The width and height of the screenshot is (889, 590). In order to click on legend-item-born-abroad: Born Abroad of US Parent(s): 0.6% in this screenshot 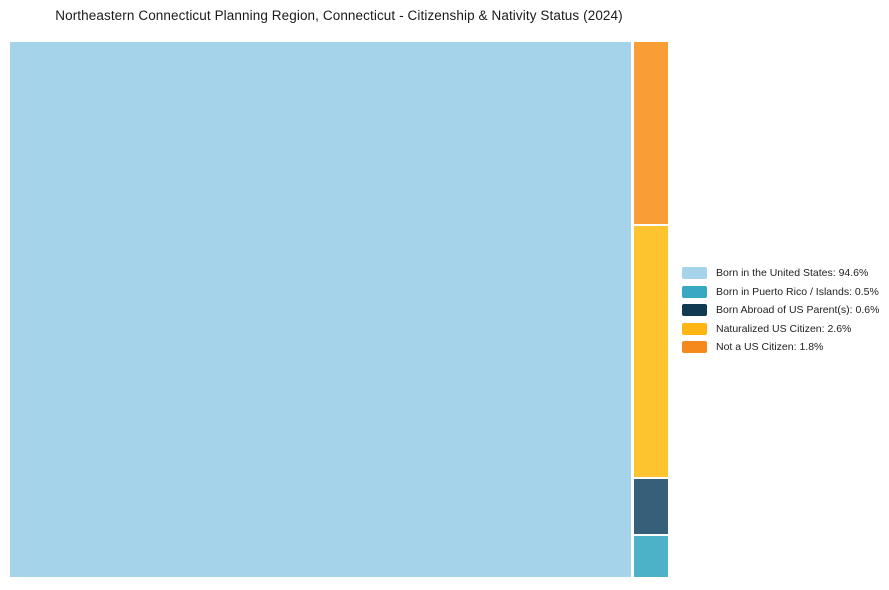, I will do `click(780, 310)`.